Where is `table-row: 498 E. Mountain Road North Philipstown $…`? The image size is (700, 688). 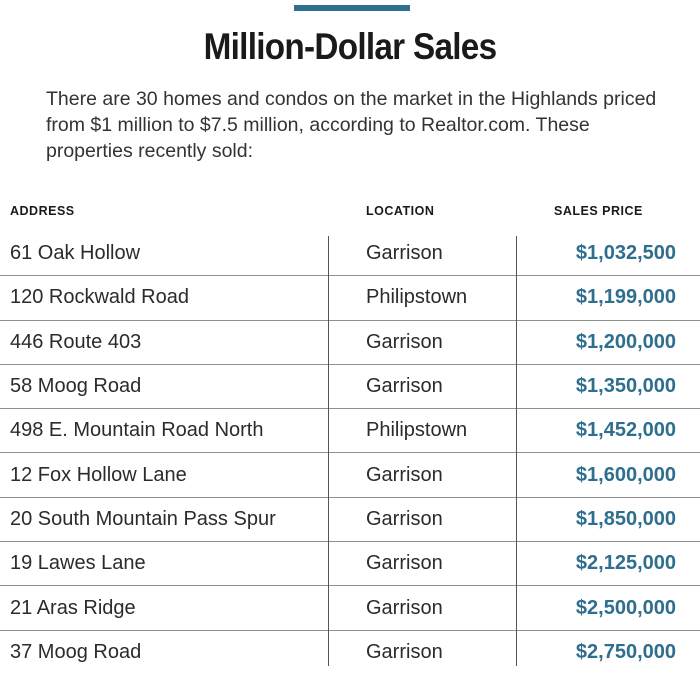
table-row: 498 E. Mountain Road North Philipstown $… is located at coordinates (350, 431).